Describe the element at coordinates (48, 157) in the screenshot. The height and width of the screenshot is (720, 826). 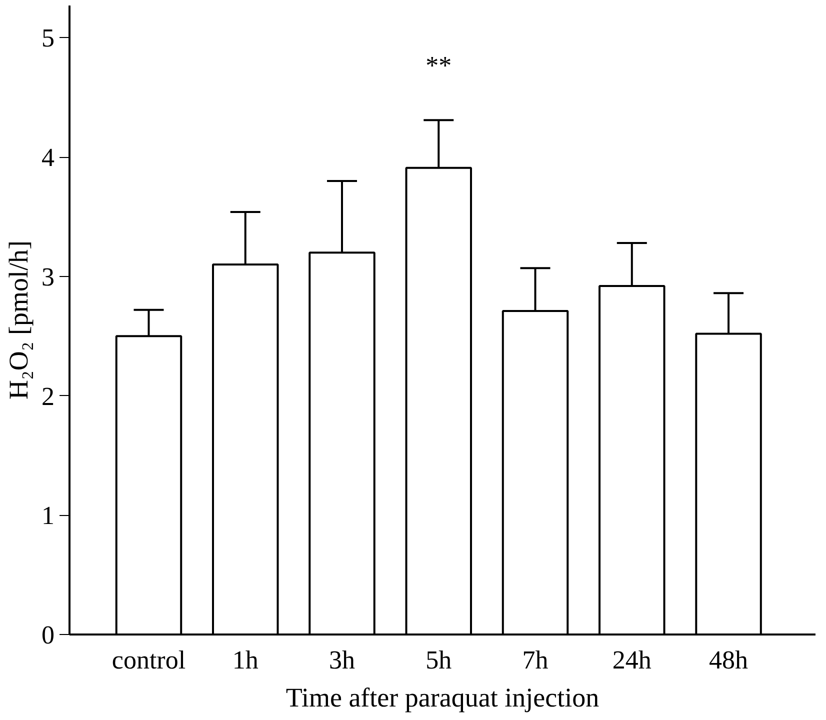
I see `y-tick-label: 4` at that location.